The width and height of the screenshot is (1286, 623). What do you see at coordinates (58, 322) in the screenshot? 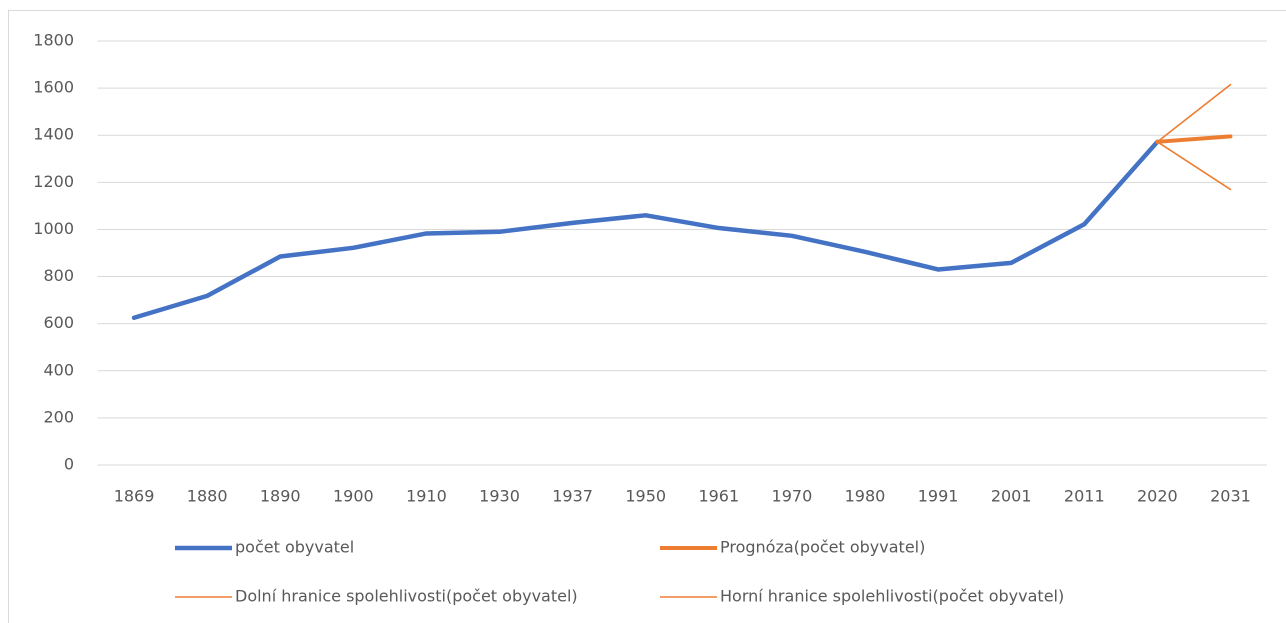
I see `y-tick-label: 600` at bounding box center [58, 322].